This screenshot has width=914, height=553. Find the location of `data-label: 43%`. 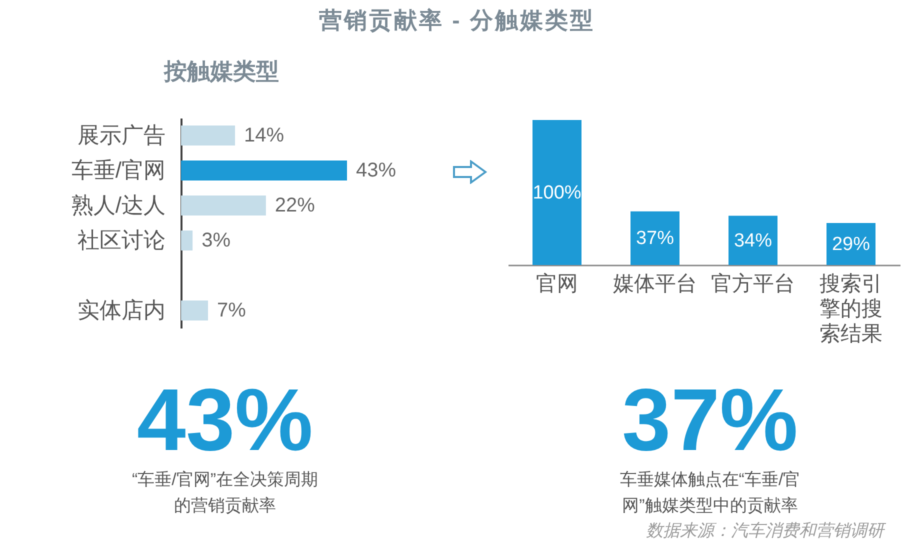

data-label: 43% is located at coordinates (376, 171).